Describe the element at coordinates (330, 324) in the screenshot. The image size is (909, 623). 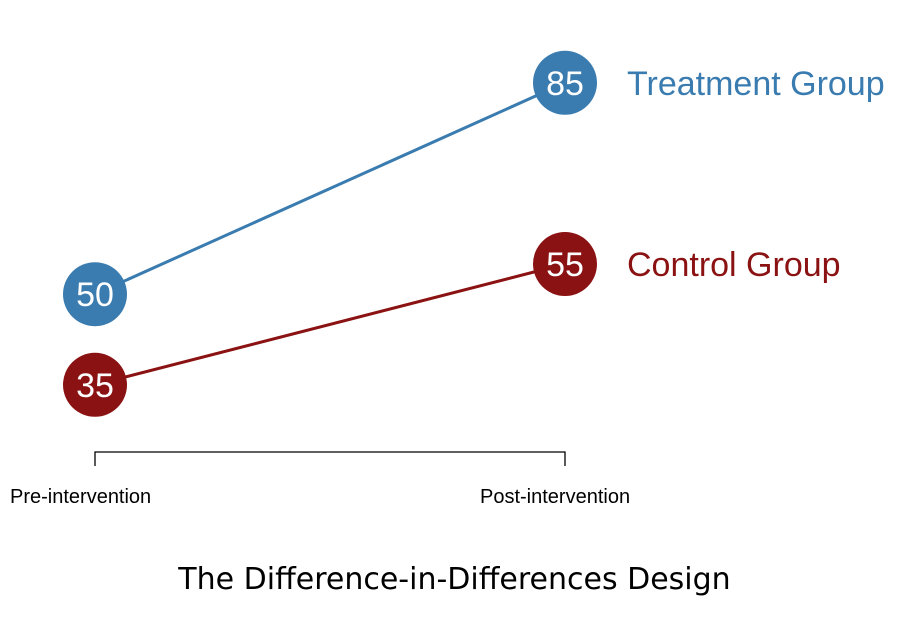
I see `control-group-line` at that location.